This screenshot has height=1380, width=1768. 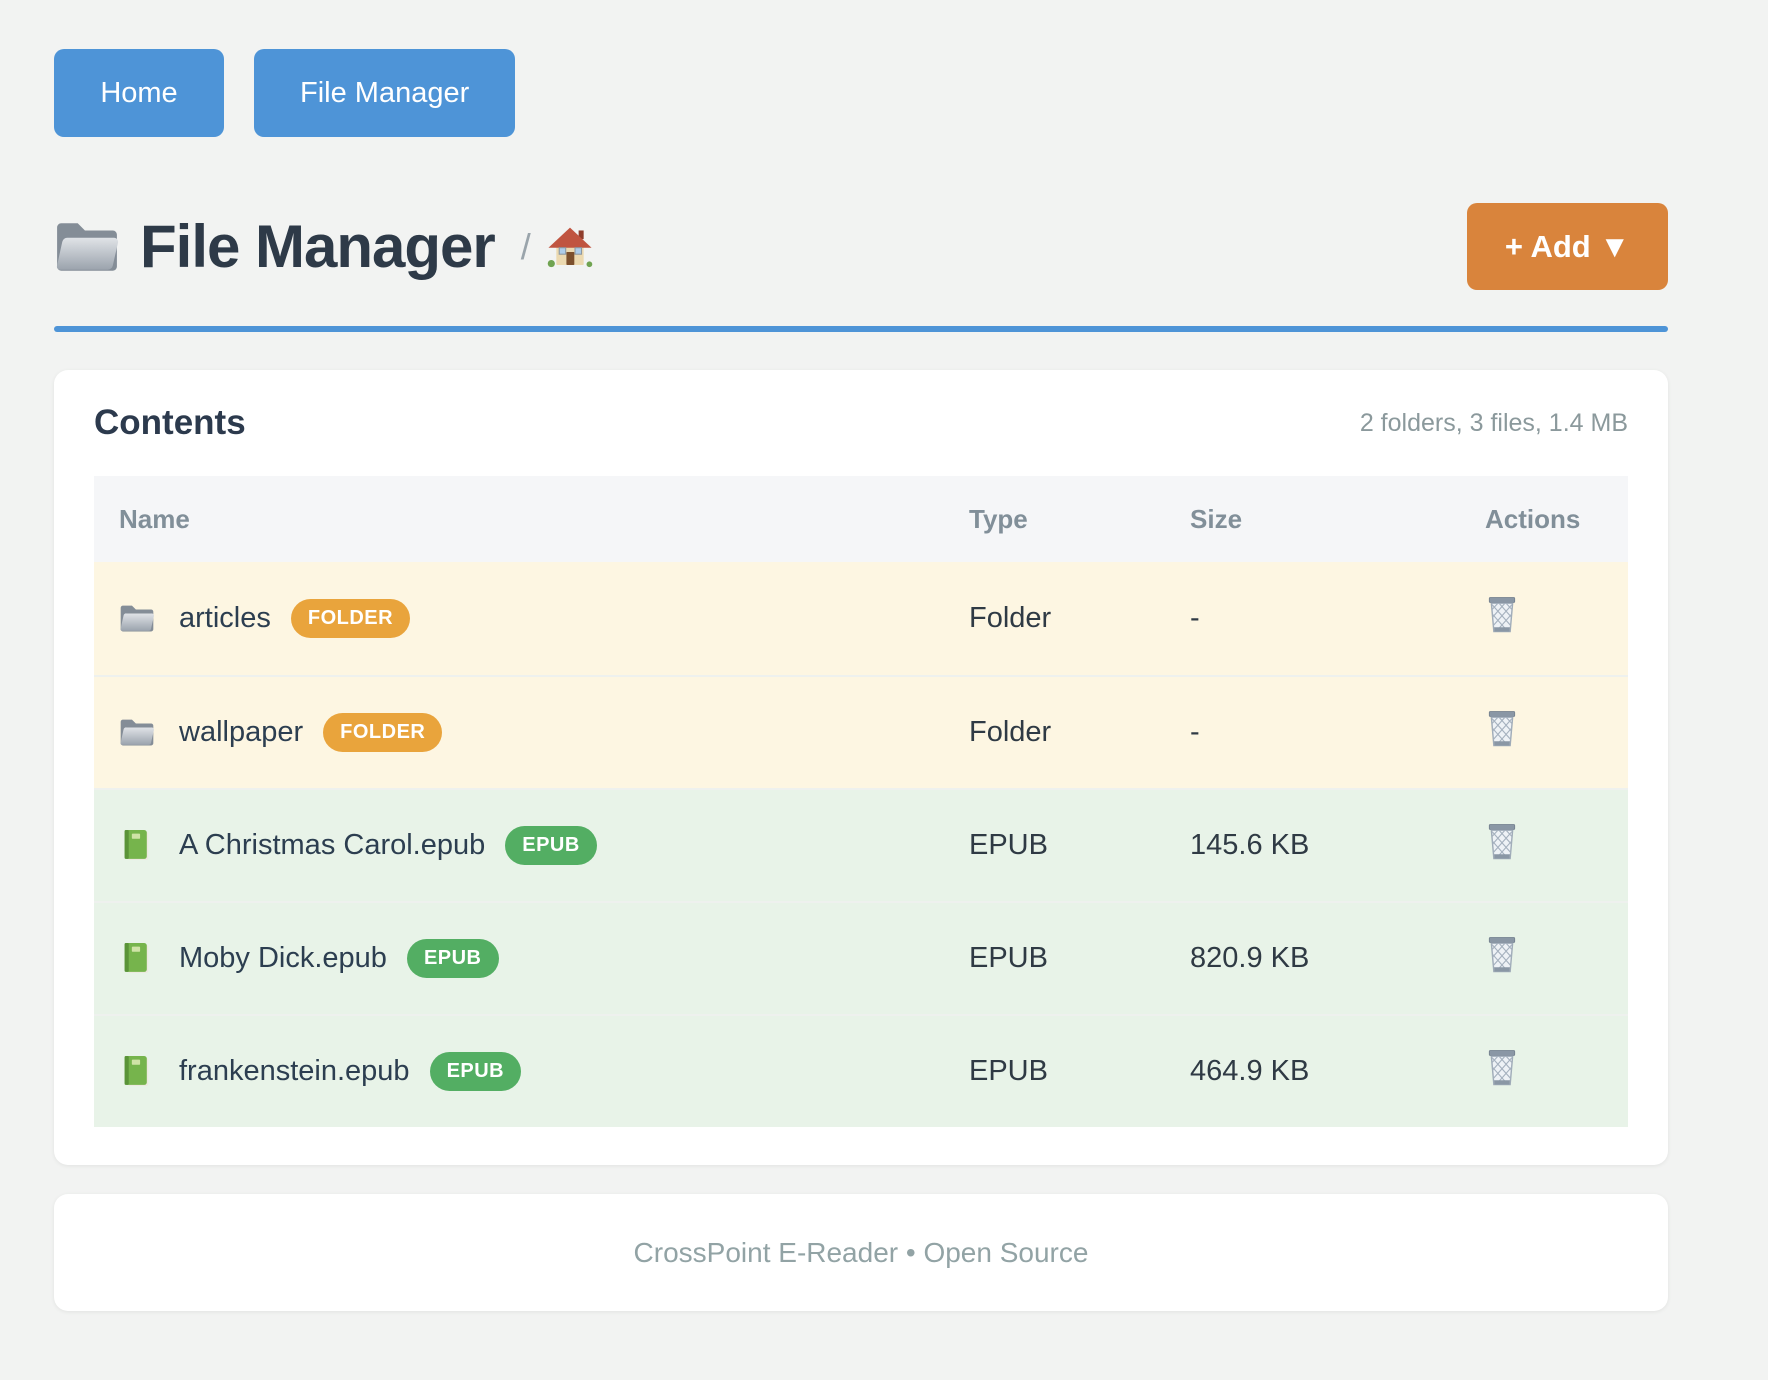 I want to click on column-header-type: Type, so click(x=998, y=518).